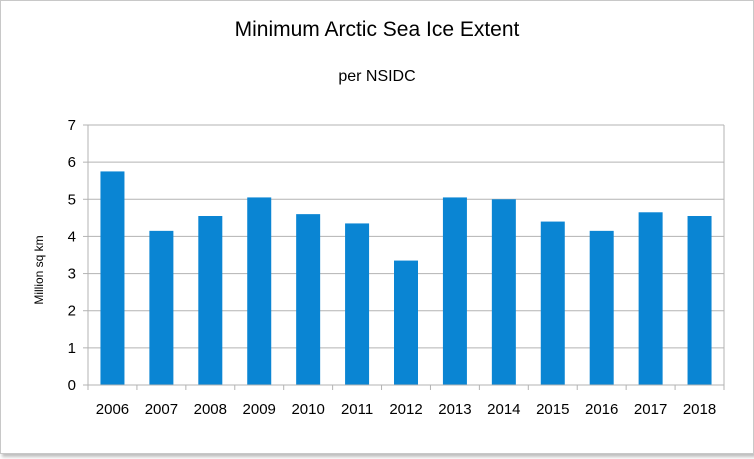 The width and height of the screenshot is (754, 459). What do you see at coordinates (552, 303) in the screenshot?
I see `bar-2015` at bounding box center [552, 303].